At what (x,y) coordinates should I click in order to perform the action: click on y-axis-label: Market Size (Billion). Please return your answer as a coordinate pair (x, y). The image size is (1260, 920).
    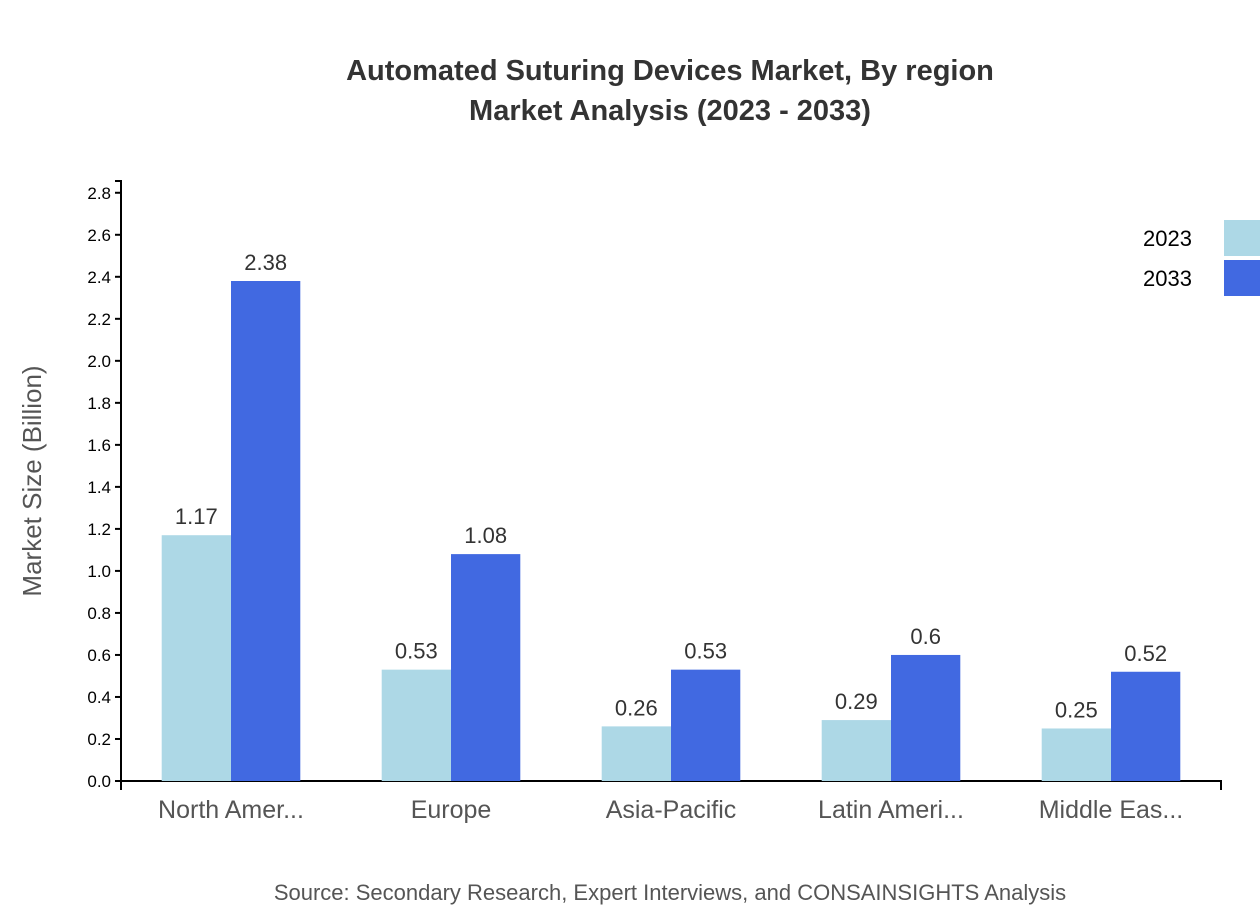
    Looking at the image, I should click on (32, 480).